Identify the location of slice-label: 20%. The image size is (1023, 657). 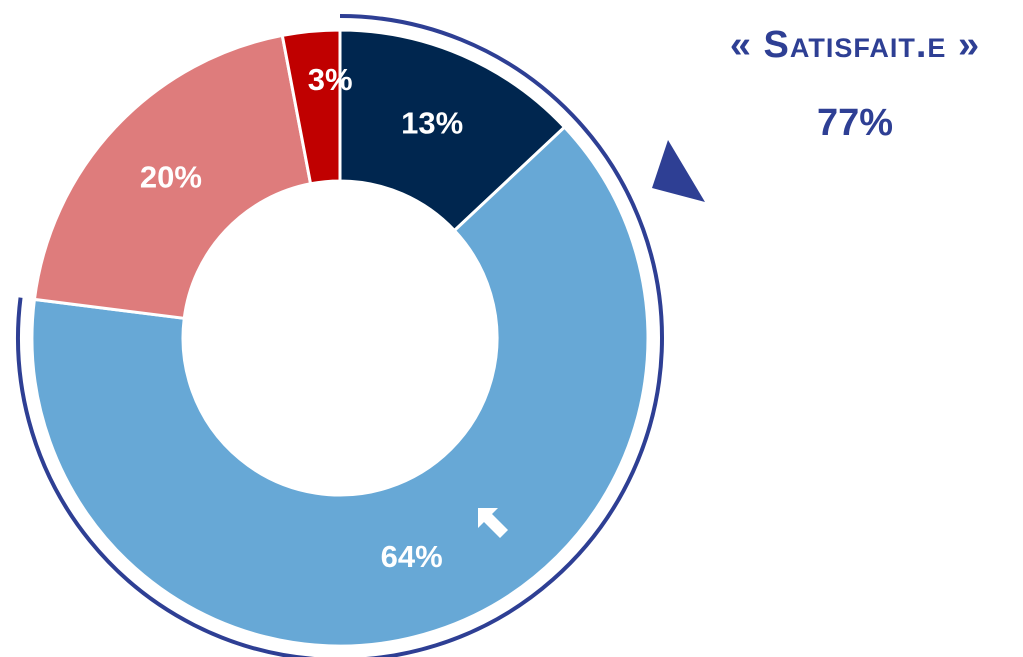
(171, 176).